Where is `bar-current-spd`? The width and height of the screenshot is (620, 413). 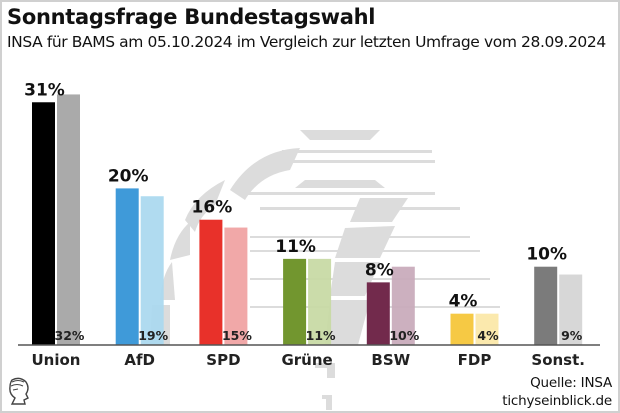
bar-current-spd is located at coordinates (211, 282).